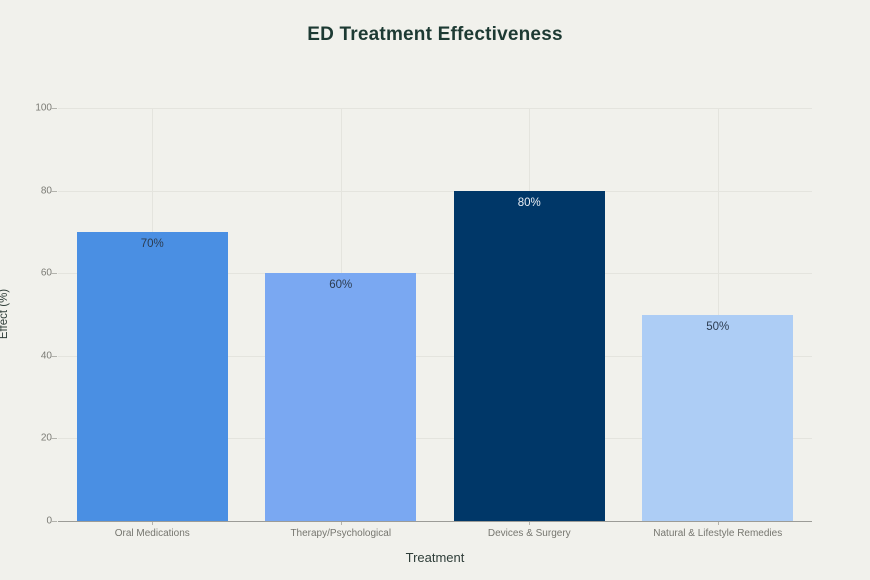 This screenshot has height=580, width=870. What do you see at coordinates (341, 285) in the screenshot?
I see `bar-value-label: 60%` at bounding box center [341, 285].